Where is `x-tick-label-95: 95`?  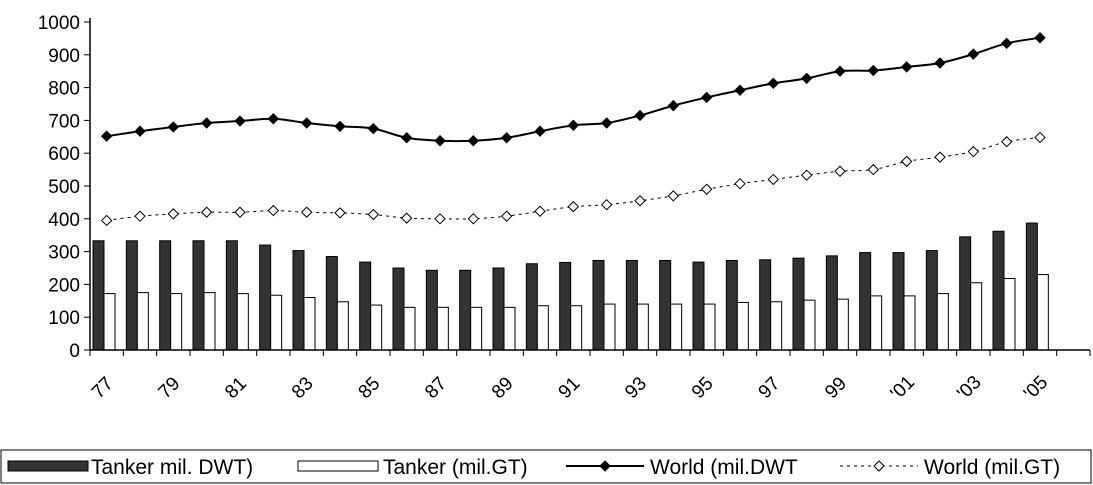
x-tick-label-95: 95 is located at coordinates (703, 388).